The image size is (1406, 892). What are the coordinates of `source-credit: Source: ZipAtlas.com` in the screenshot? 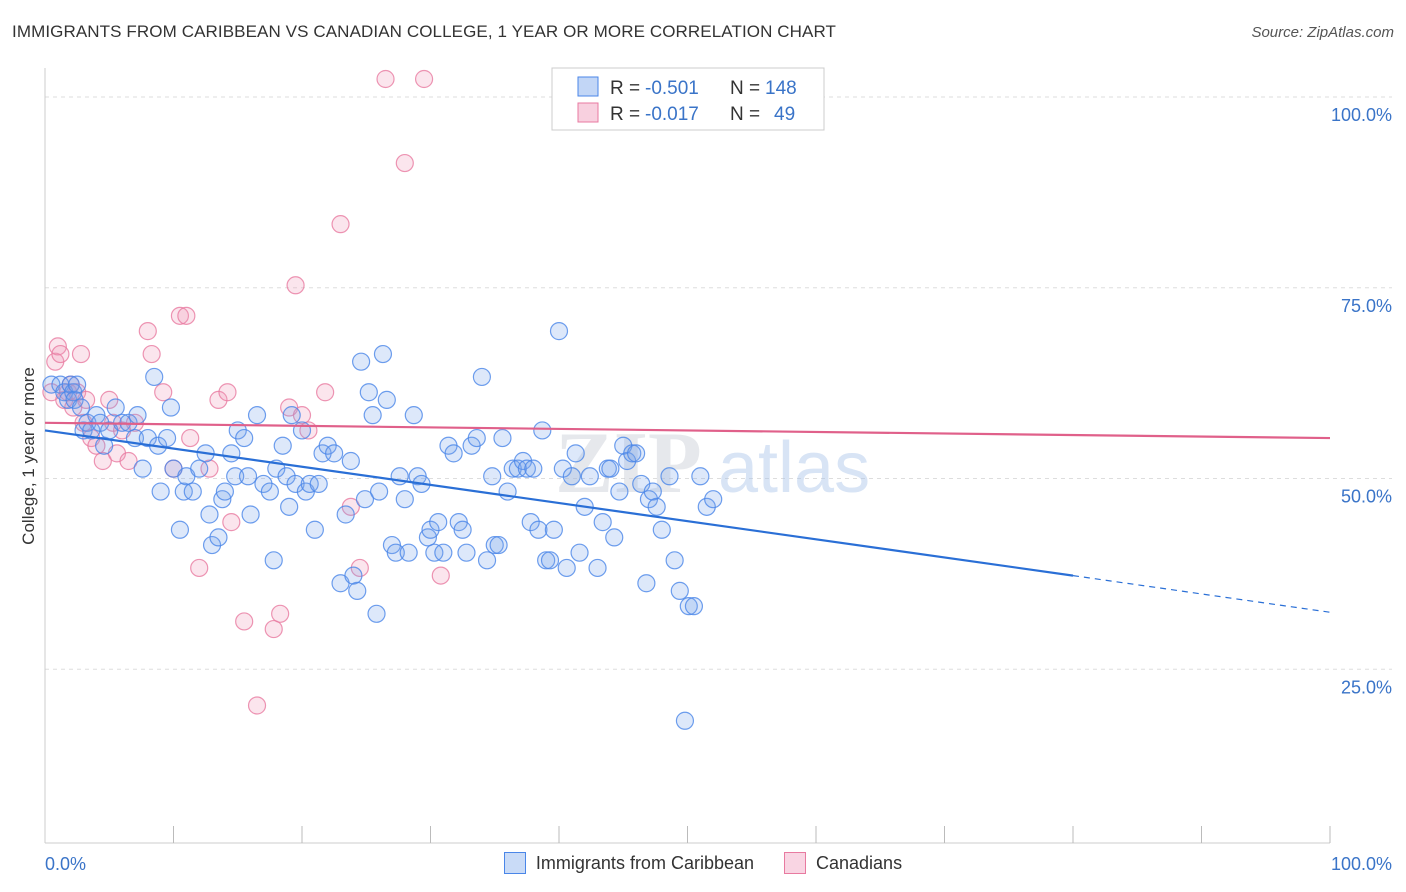 It's located at (1322, 32).